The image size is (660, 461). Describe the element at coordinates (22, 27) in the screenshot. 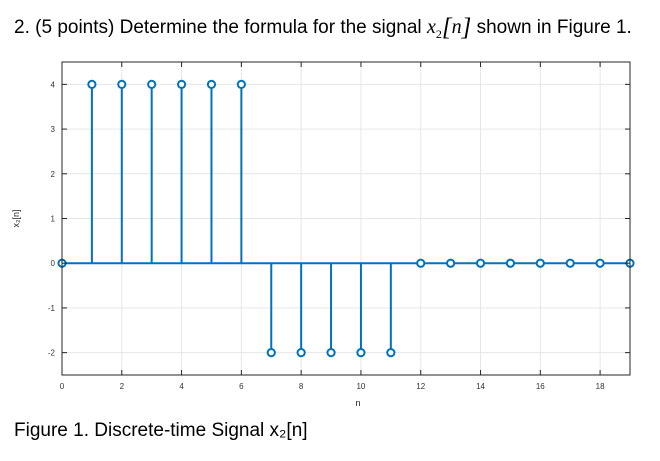

I see `question-number: 2.` at that location.